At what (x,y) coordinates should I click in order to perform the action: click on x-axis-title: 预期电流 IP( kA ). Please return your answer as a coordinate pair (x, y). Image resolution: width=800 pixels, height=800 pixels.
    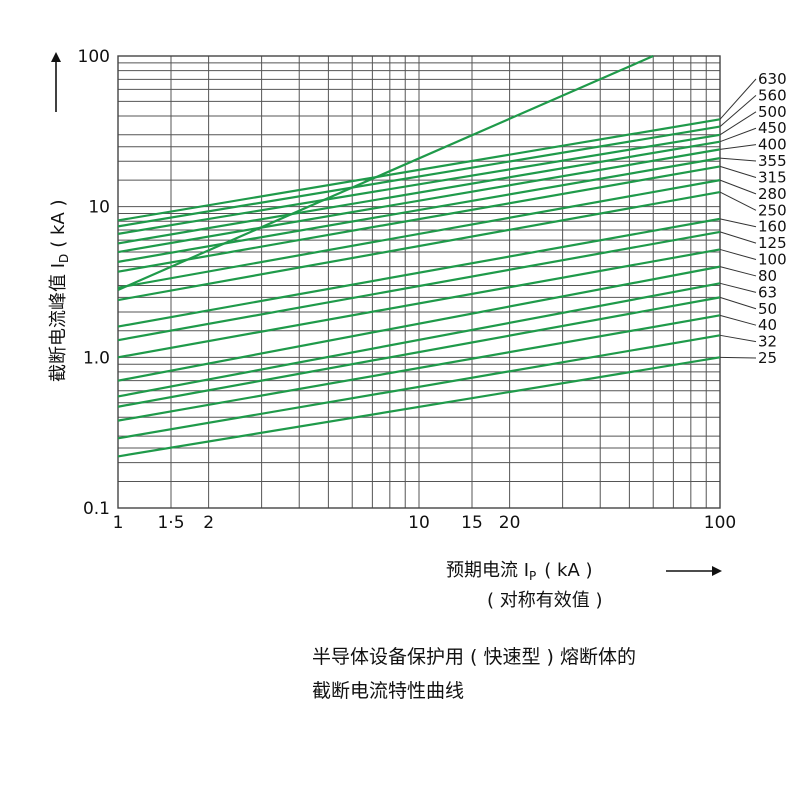
    Looking at the image, I should click on (519, 571).